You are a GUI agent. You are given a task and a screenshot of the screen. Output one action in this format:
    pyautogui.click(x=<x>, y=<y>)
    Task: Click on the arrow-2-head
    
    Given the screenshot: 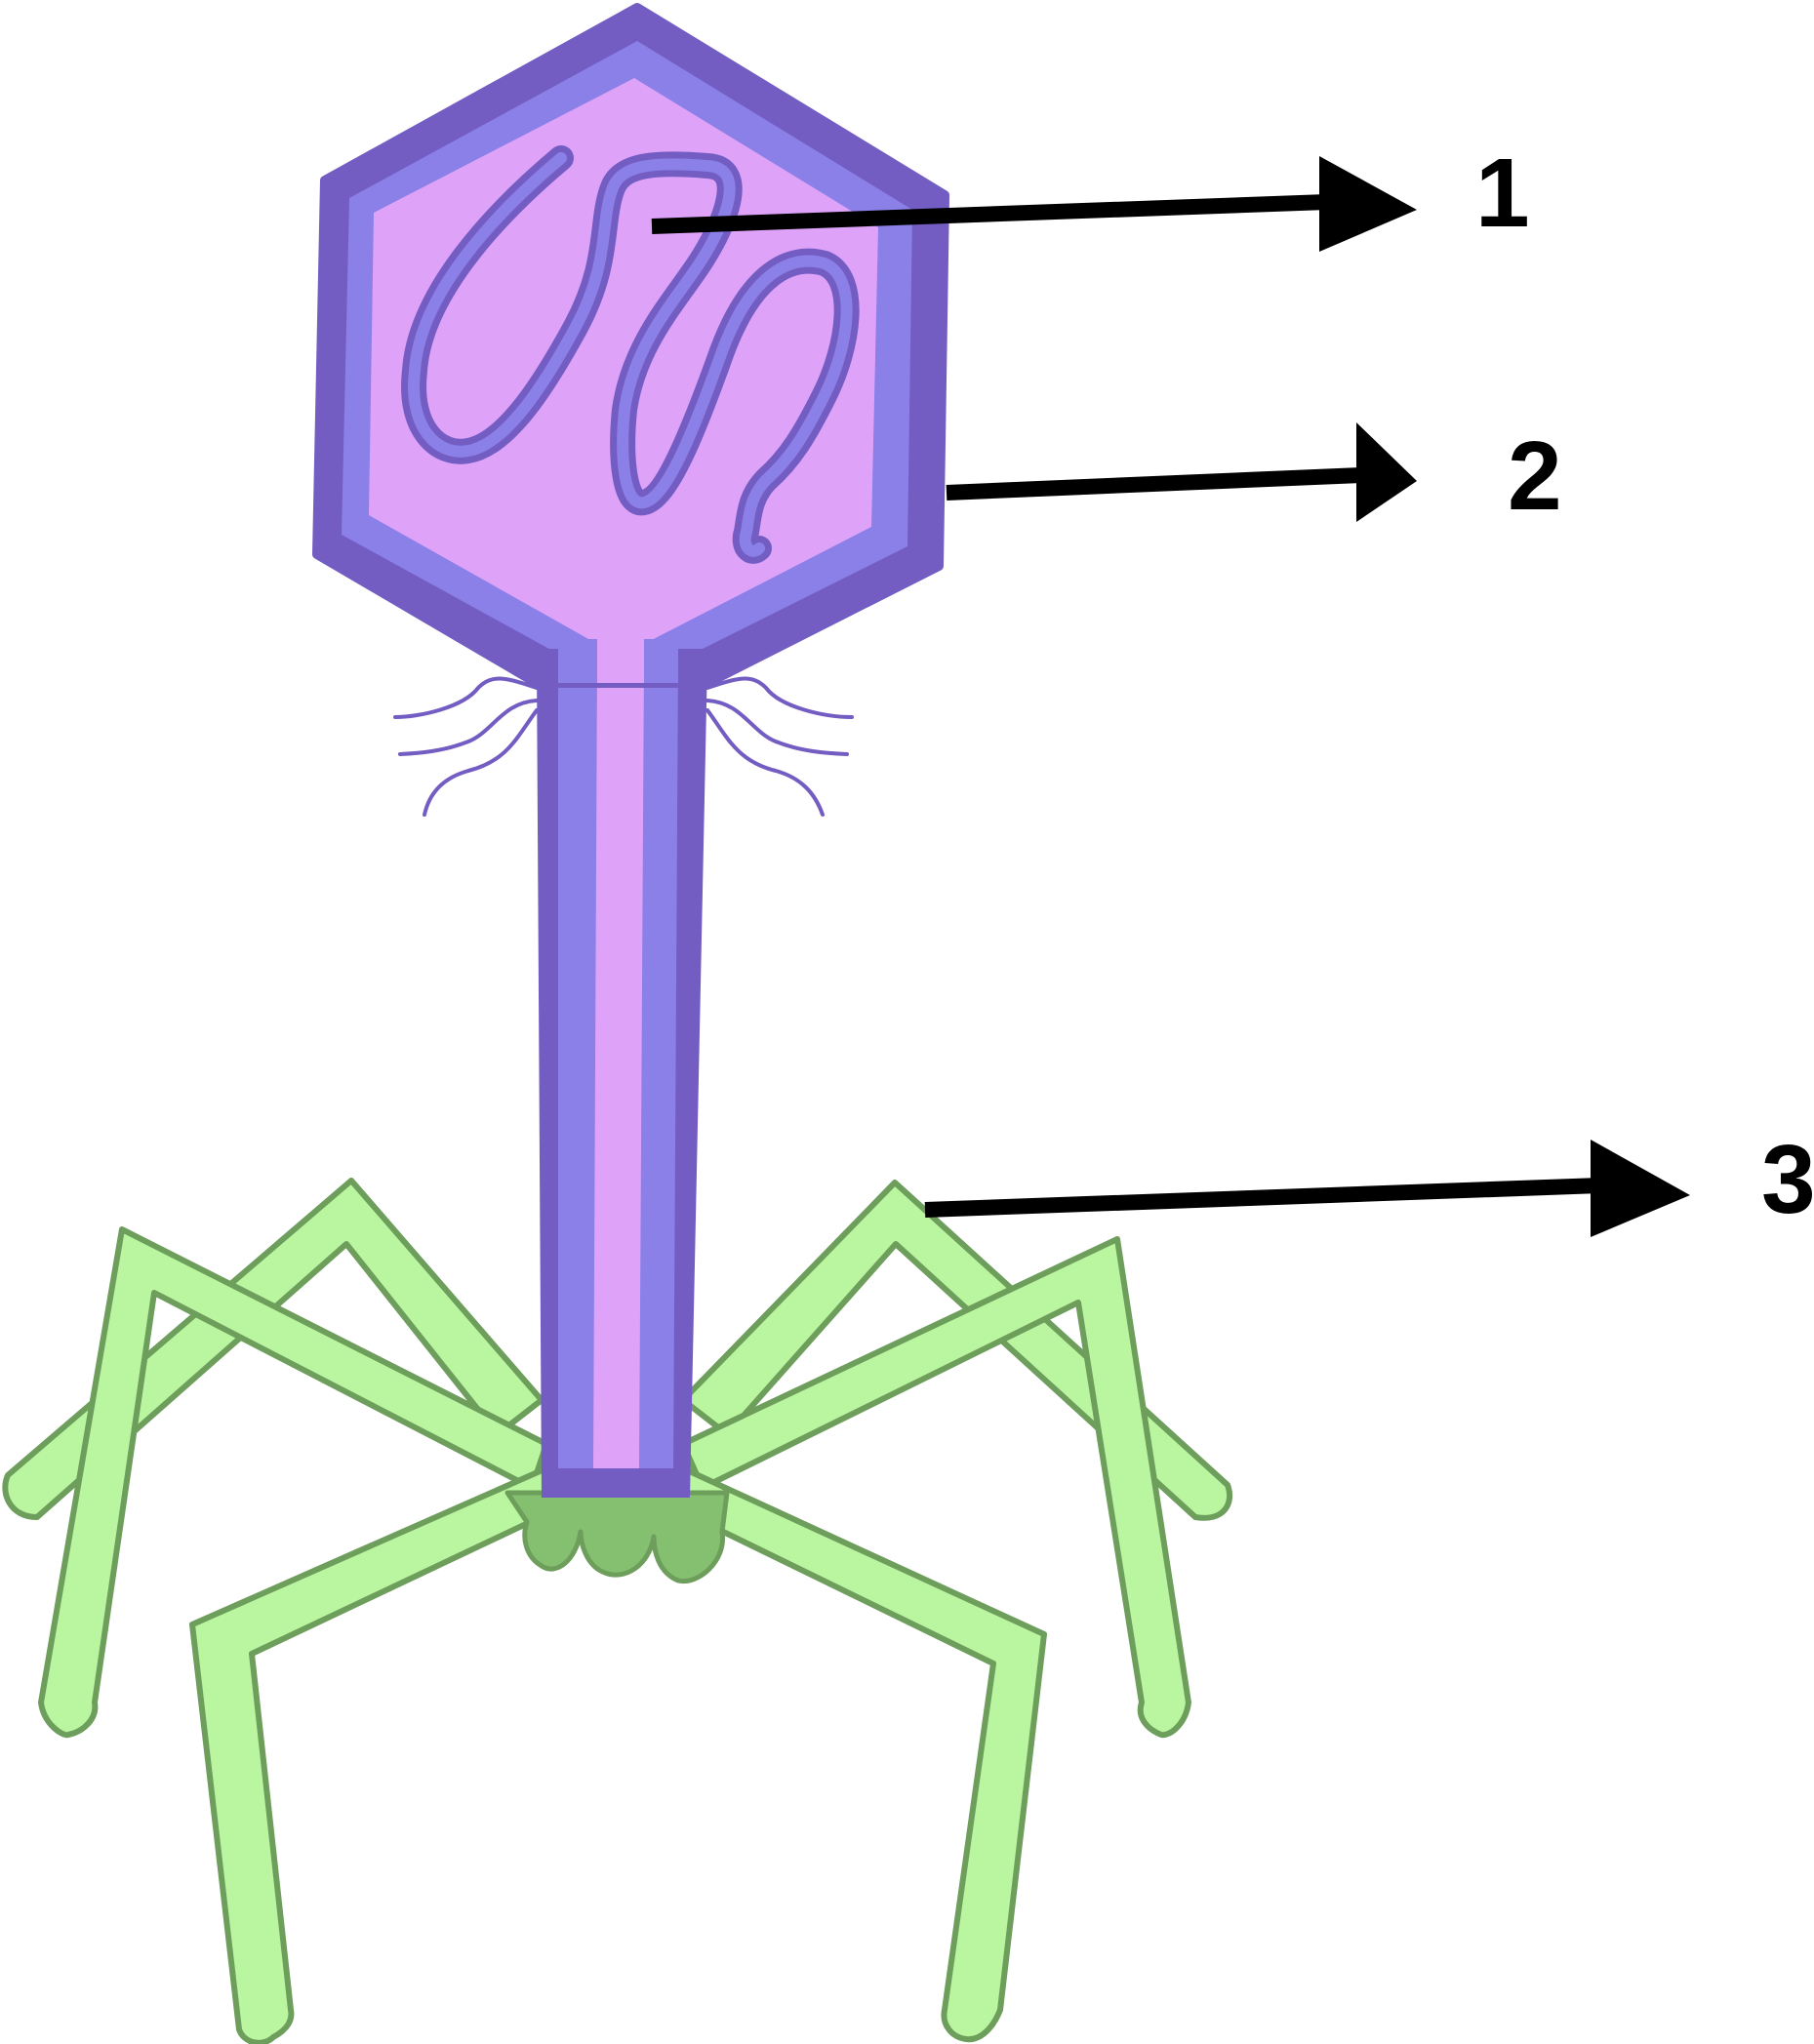 What is the action you would take?
    pyautogui.click(x=1386, y=472)
    